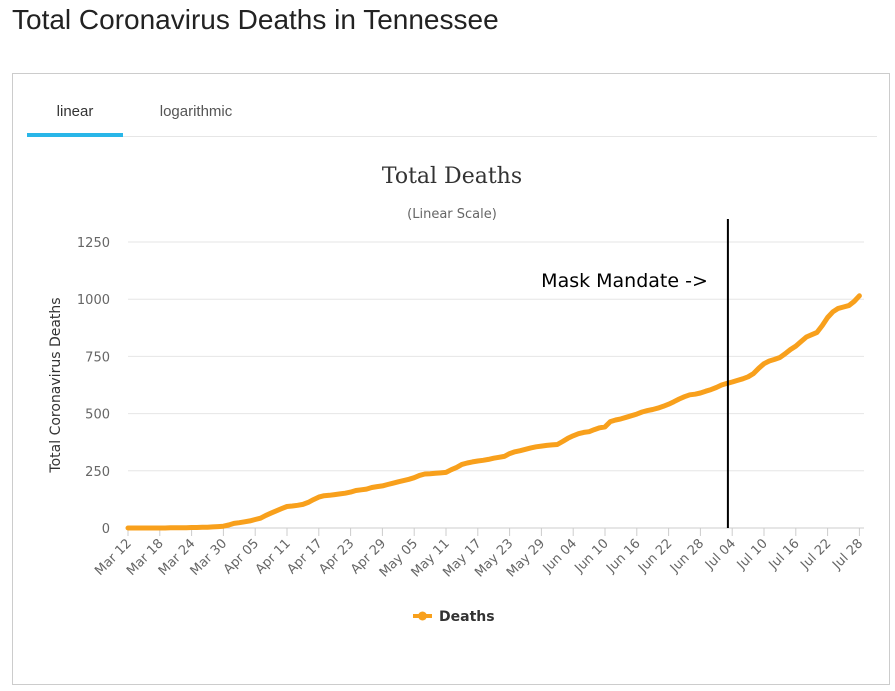 This screenshot has width=895, height=691. I want to click on tab-logarithmic: logarithmic, so click(196, 111).